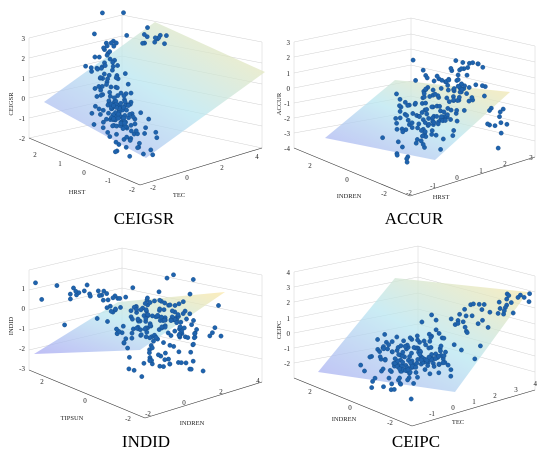  What do you see at coordinates (441, 197) in the screenshot?
I see `y-axis-label: HRST` at bounding box center [441, 197].